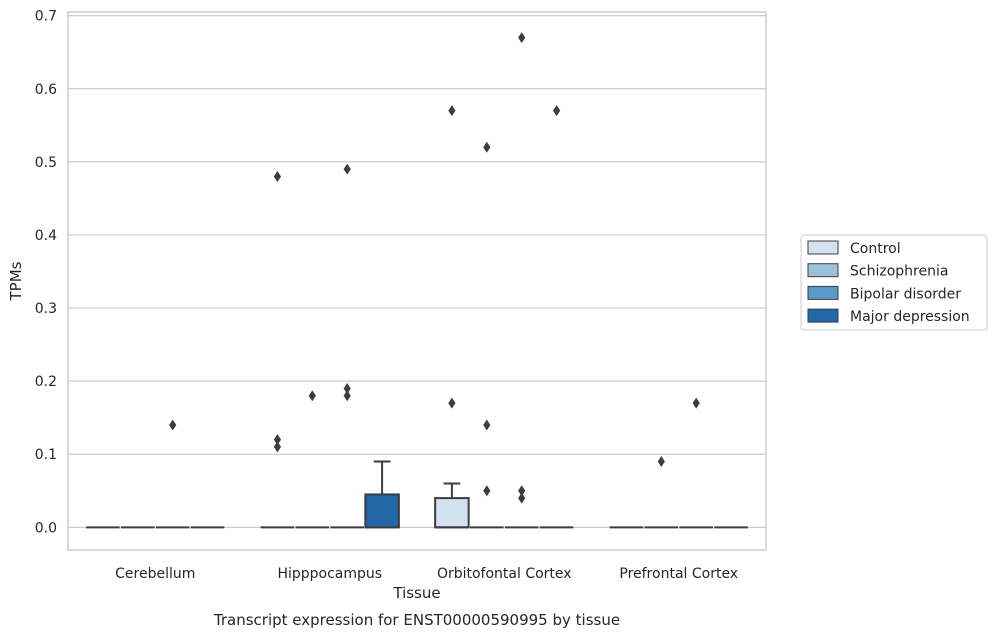  I want to click on y-tick-label: 0.2, so click(46, 382).